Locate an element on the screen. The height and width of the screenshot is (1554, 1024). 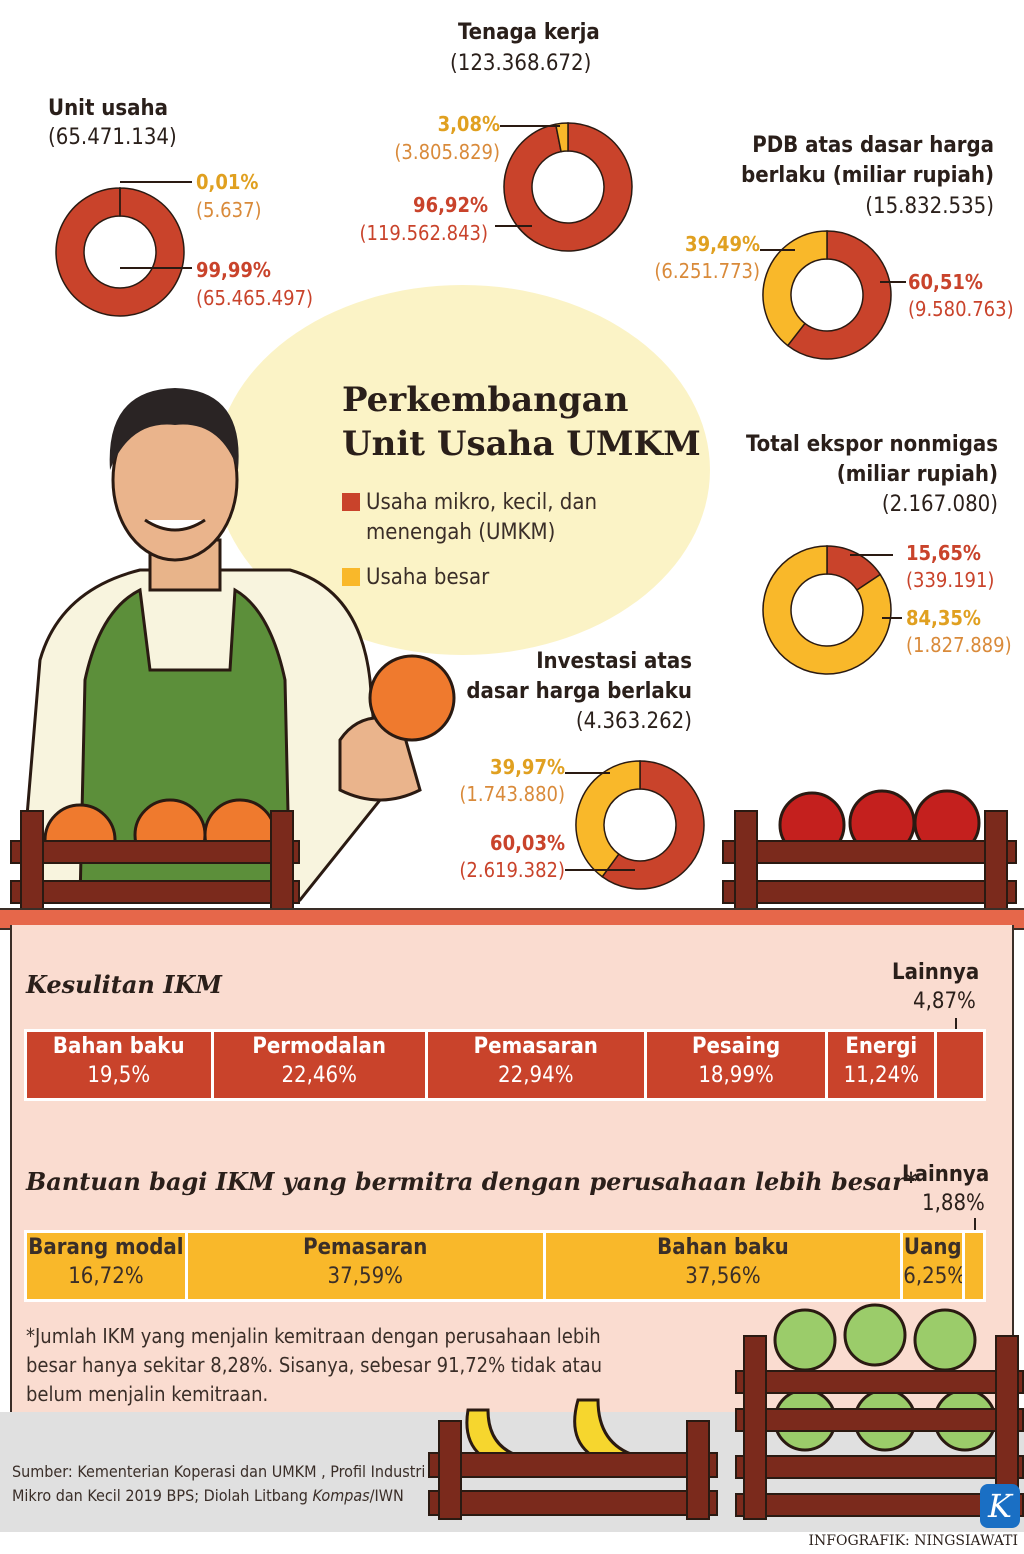
unit-usaha-besar-value: (5.637) is located at coordinates (229, 210).